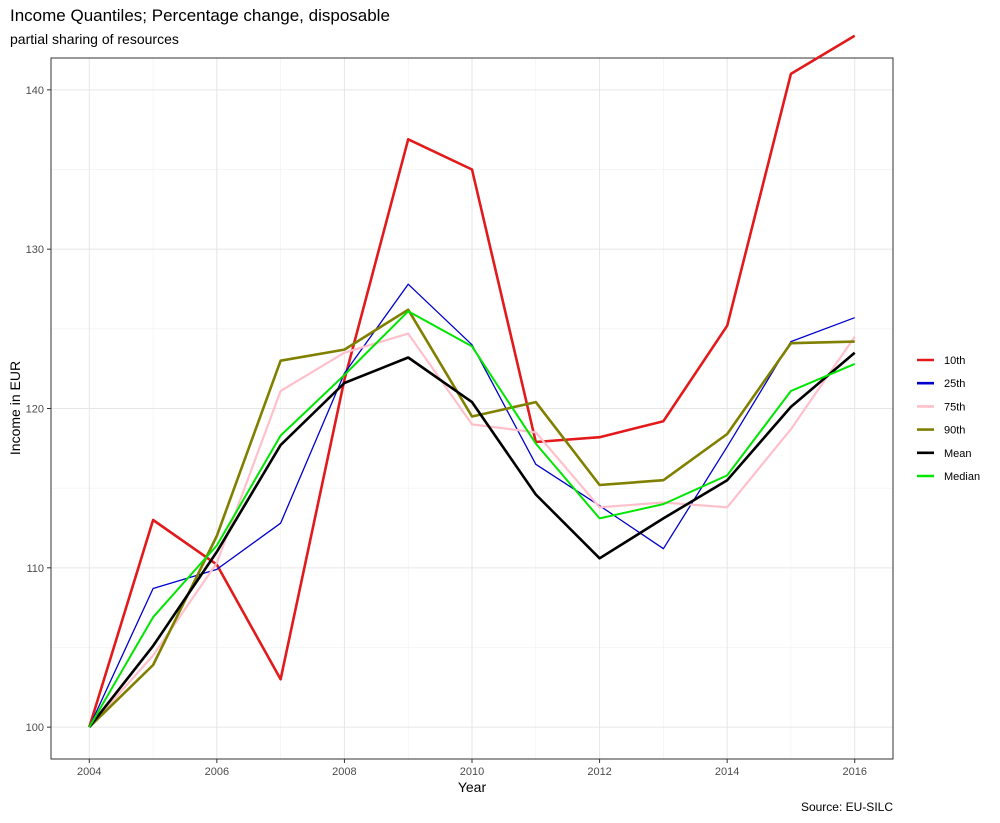 The width and height of the screenshot is (1000, 823). I want to click on legend-label-median: Median, so click(962, 477).